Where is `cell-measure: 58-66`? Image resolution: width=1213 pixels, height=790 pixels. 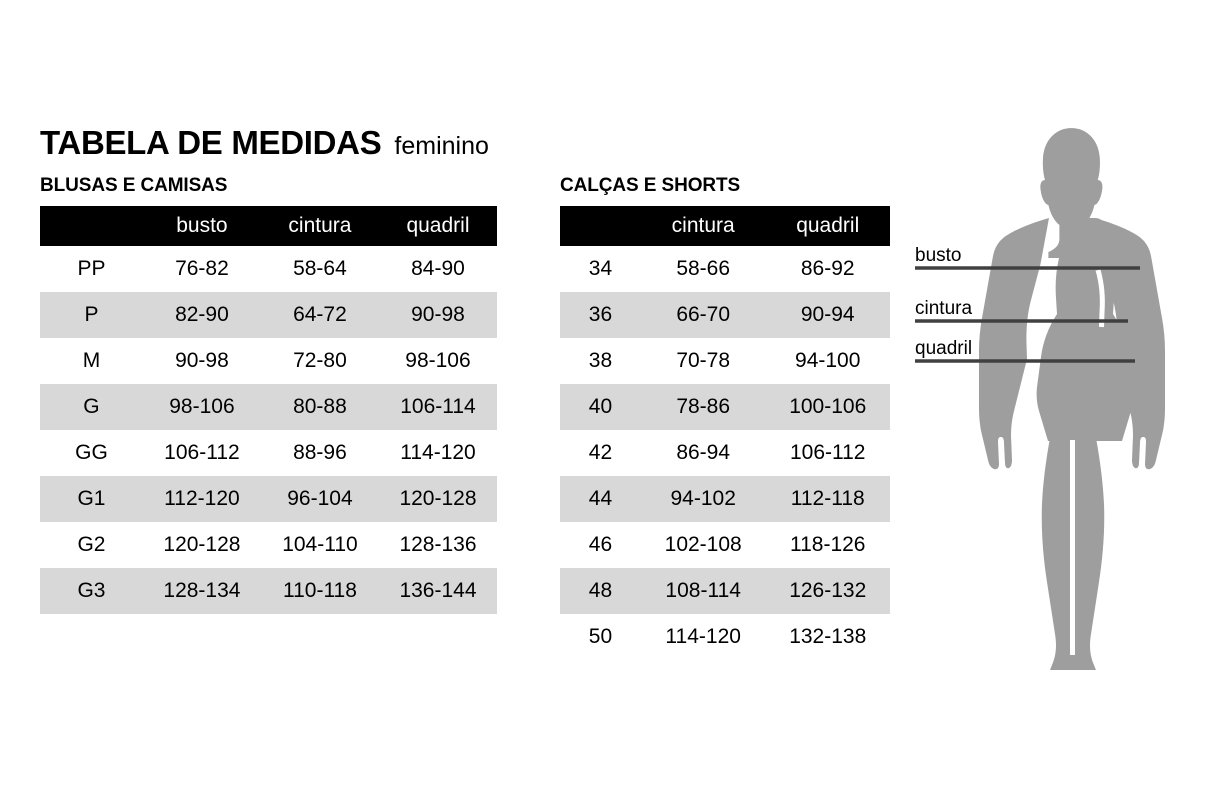
cell-measure: 58-66 is located at coordinates (703, 269).